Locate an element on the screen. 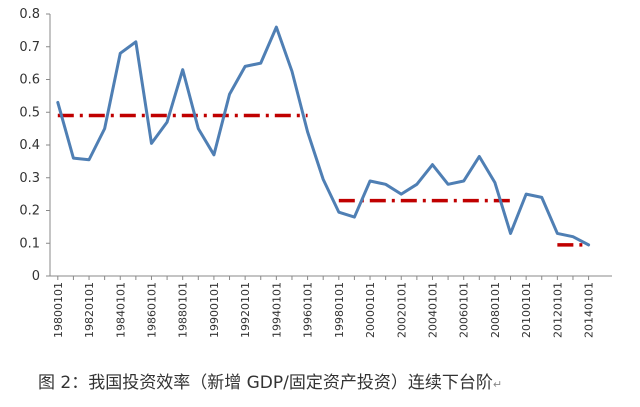 Image resolution: width=640 pixels, height=407 pixels. x-tick-label: 20140101 is located at coordinates (589, 310).